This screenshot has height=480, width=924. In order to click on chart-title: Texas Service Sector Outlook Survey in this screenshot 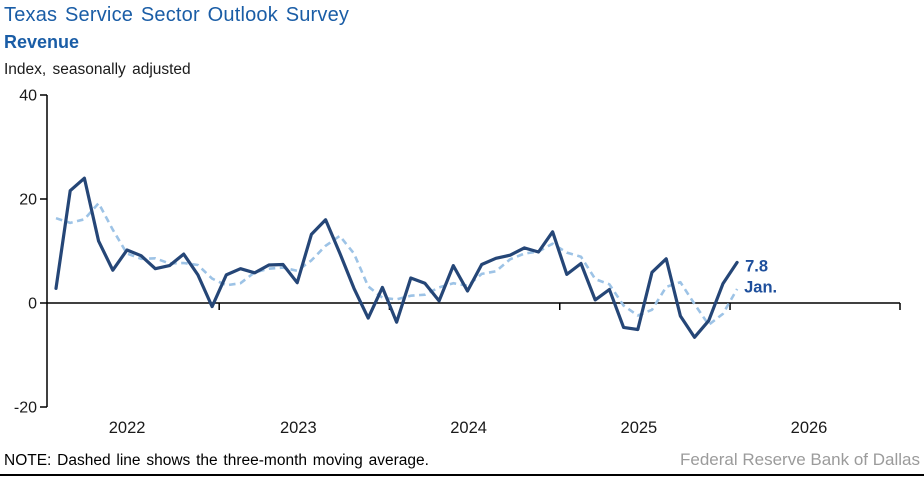, I will do `click(177, 15)`.